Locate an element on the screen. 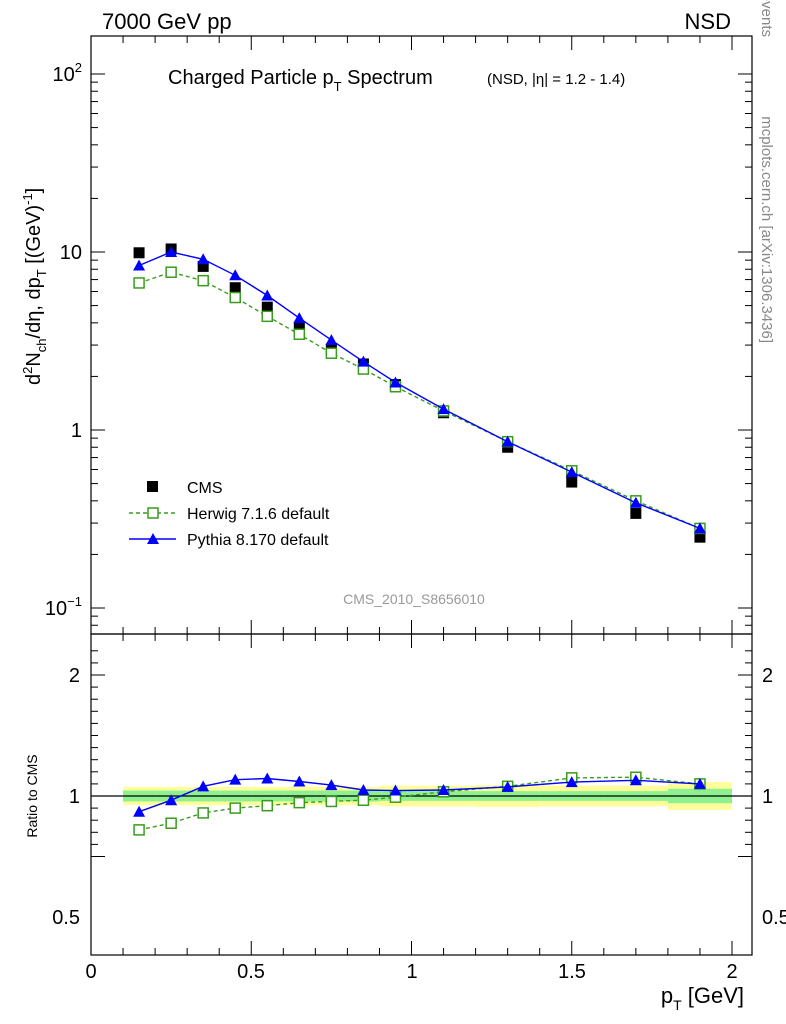 The image size is (786, 1024). mcplots-label: mcplots.cern.ch [arXiv:1306.3436] is located at coordinates (766, 229).